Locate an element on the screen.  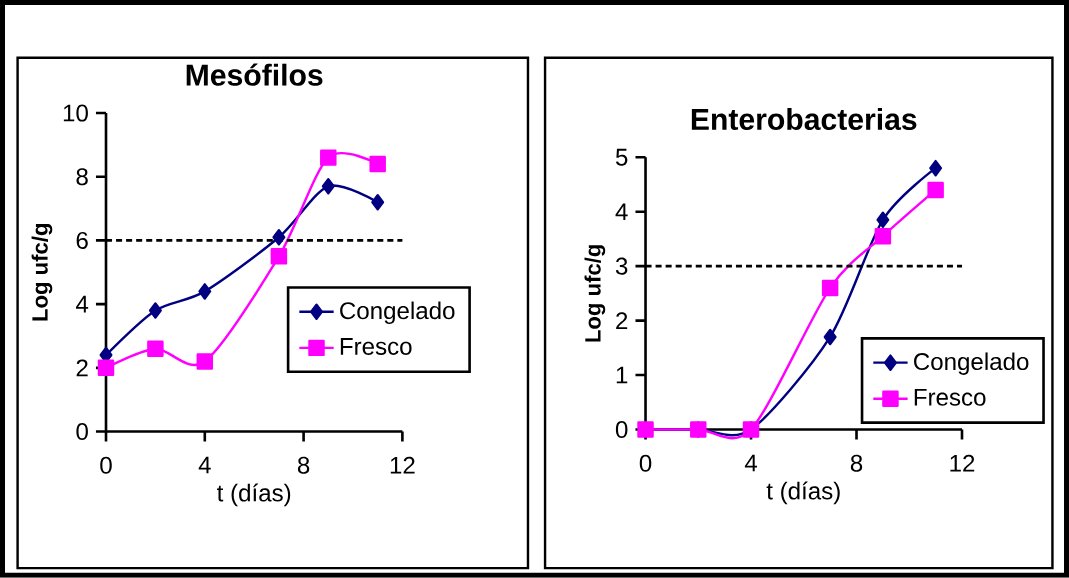
y-tick-label: 3 is located at coordinates (621, 266).